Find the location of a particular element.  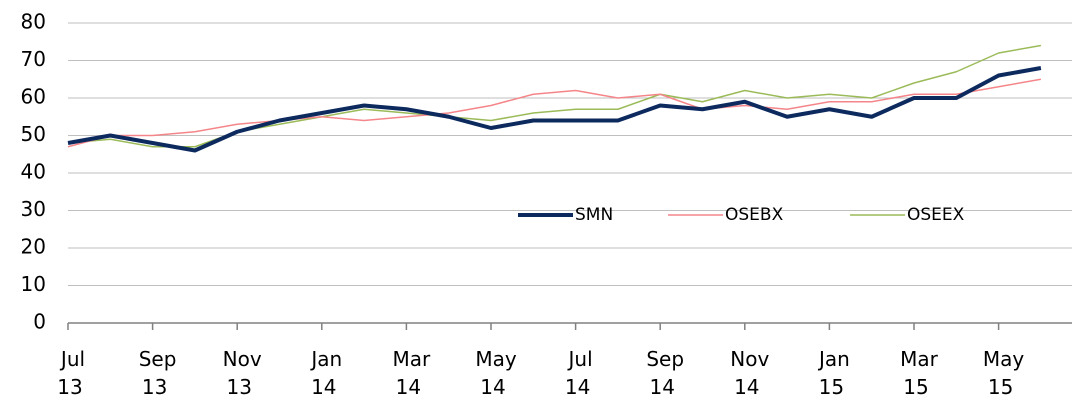

x-tick-label: Jul 13 is located at coordinates (71, 373).